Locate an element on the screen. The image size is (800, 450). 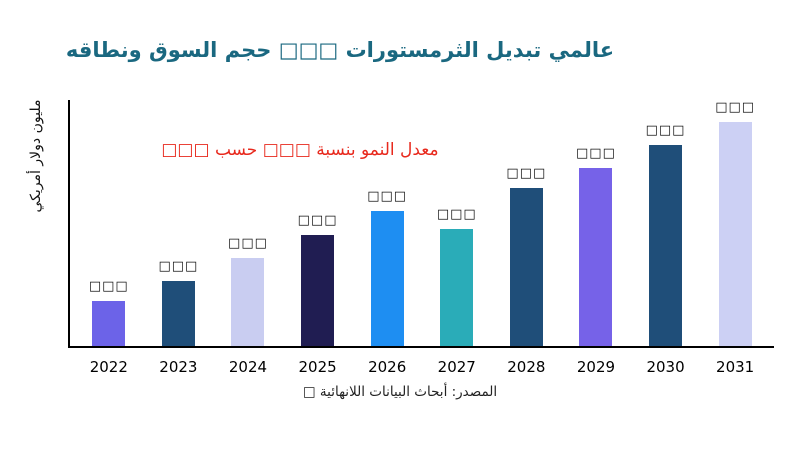
bar-column: □□□ 2026 is located at coordinates (387, 238).